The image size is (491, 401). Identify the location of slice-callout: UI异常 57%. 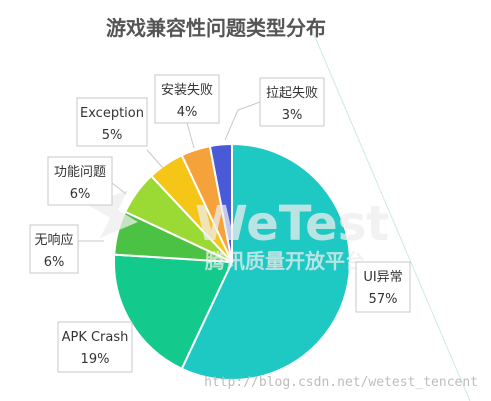
(383, 287).